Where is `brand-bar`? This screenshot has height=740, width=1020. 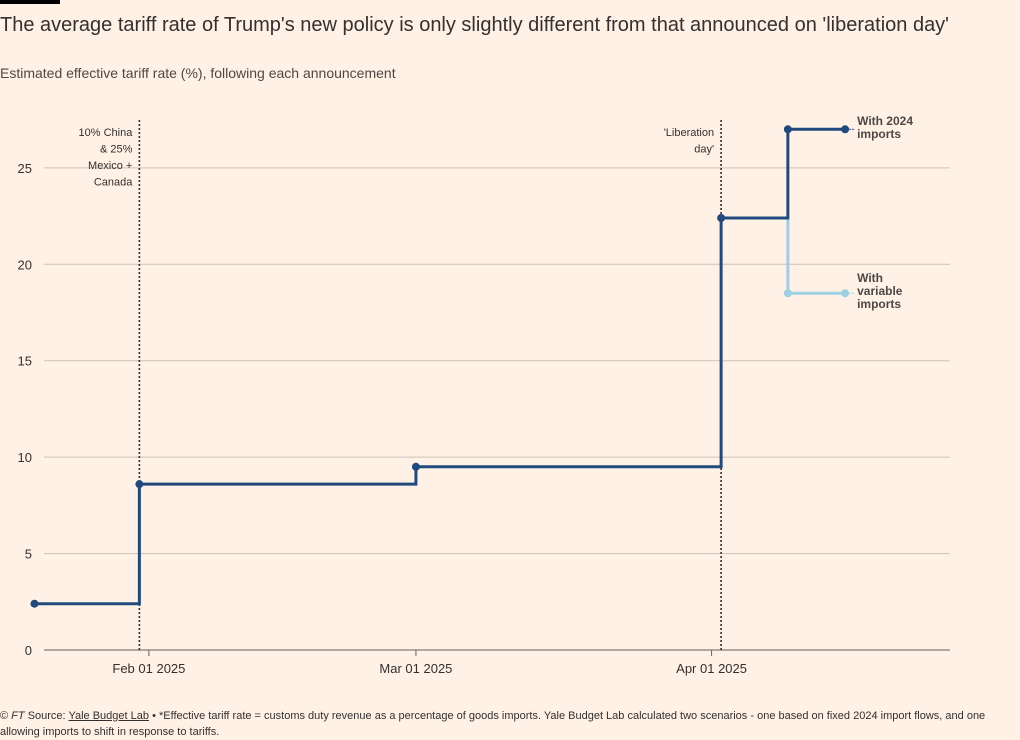
brand-bar is located at coordinates (30, 2).